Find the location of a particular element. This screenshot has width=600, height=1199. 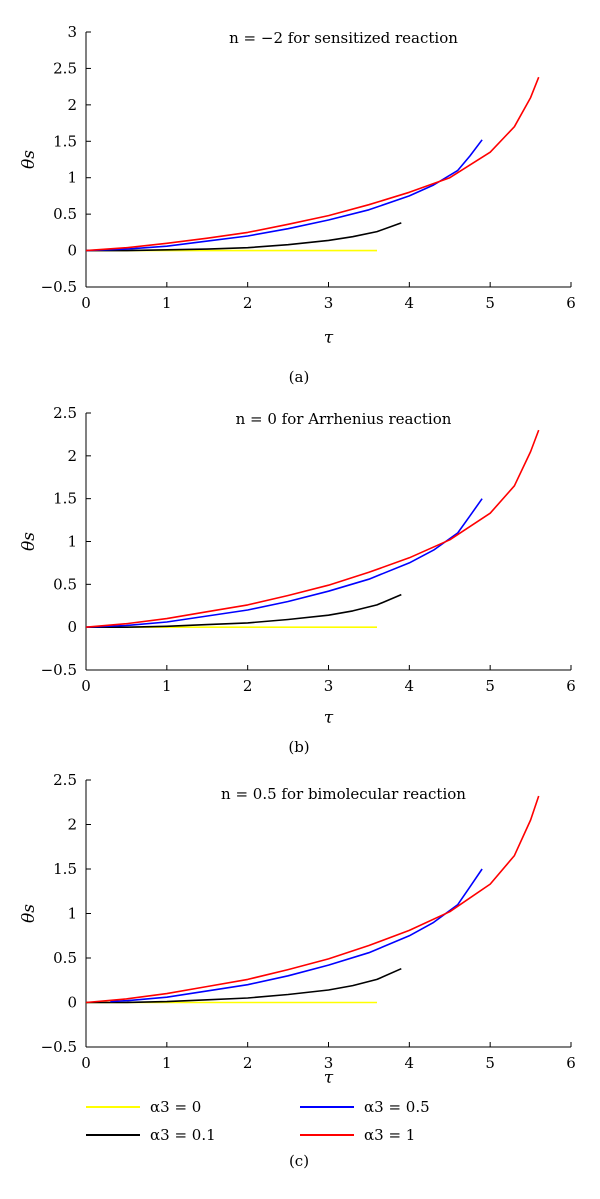

panel-label: (c) is located at coordinates (299, 1161).